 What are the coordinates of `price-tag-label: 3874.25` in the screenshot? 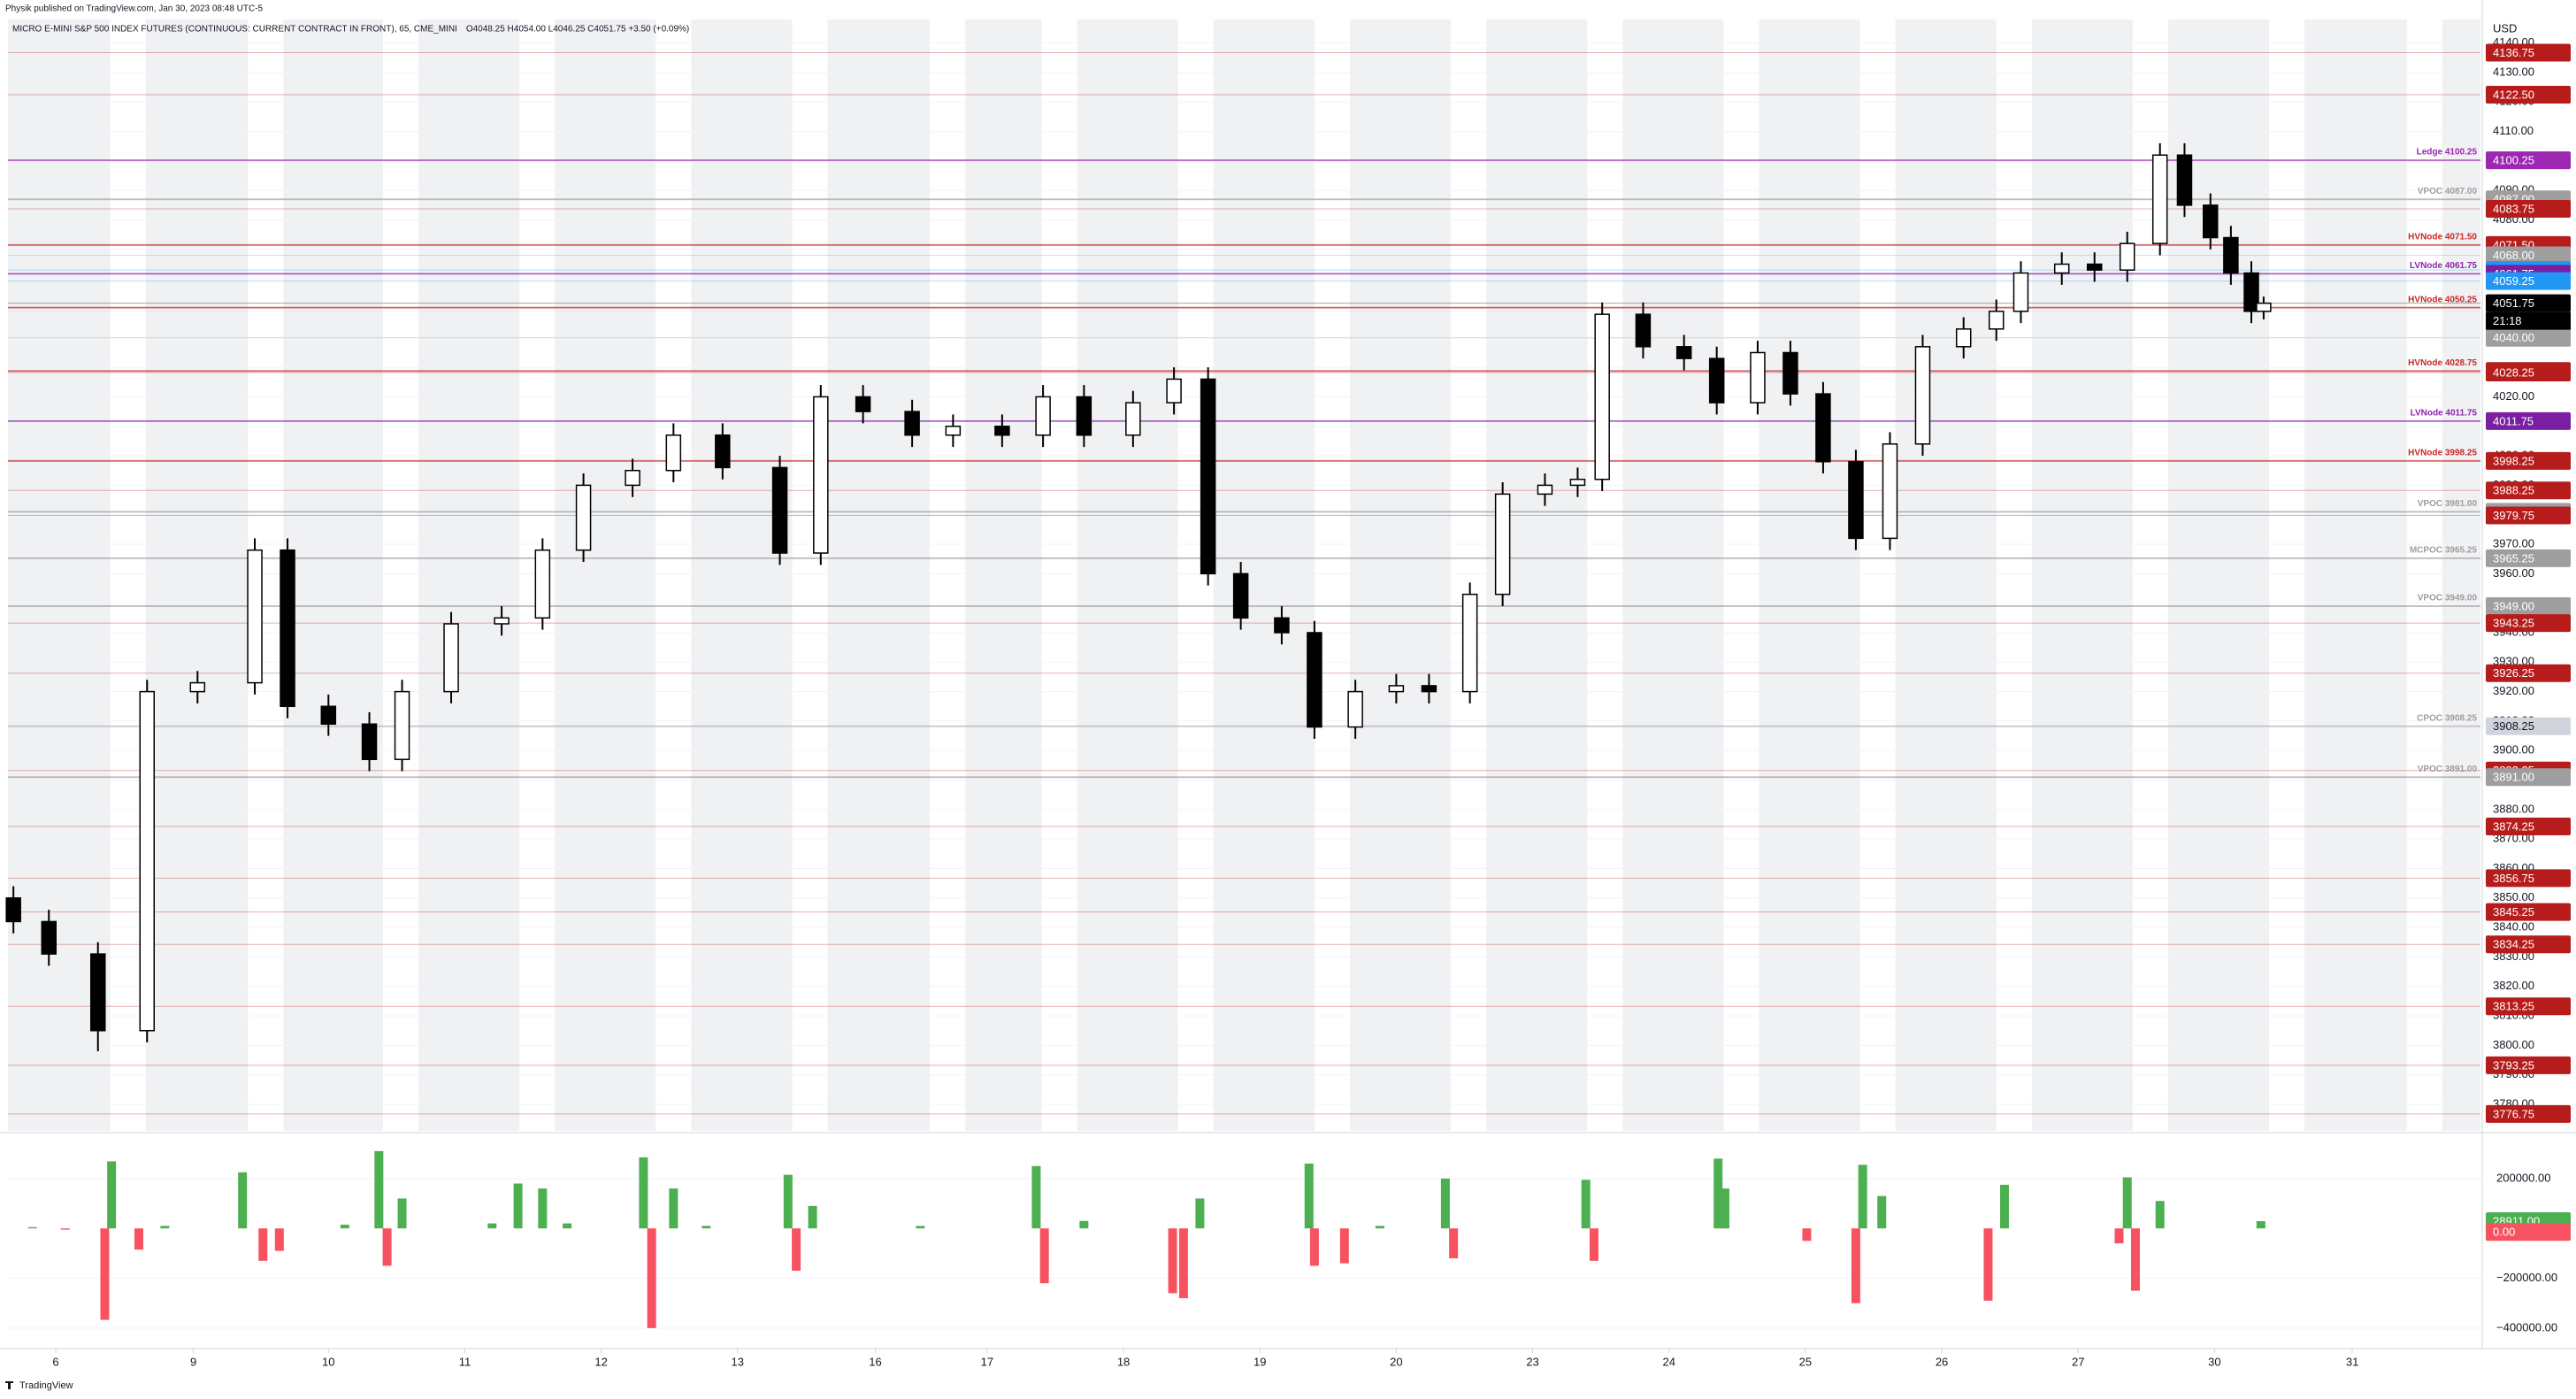 It's located at (2513, 826).